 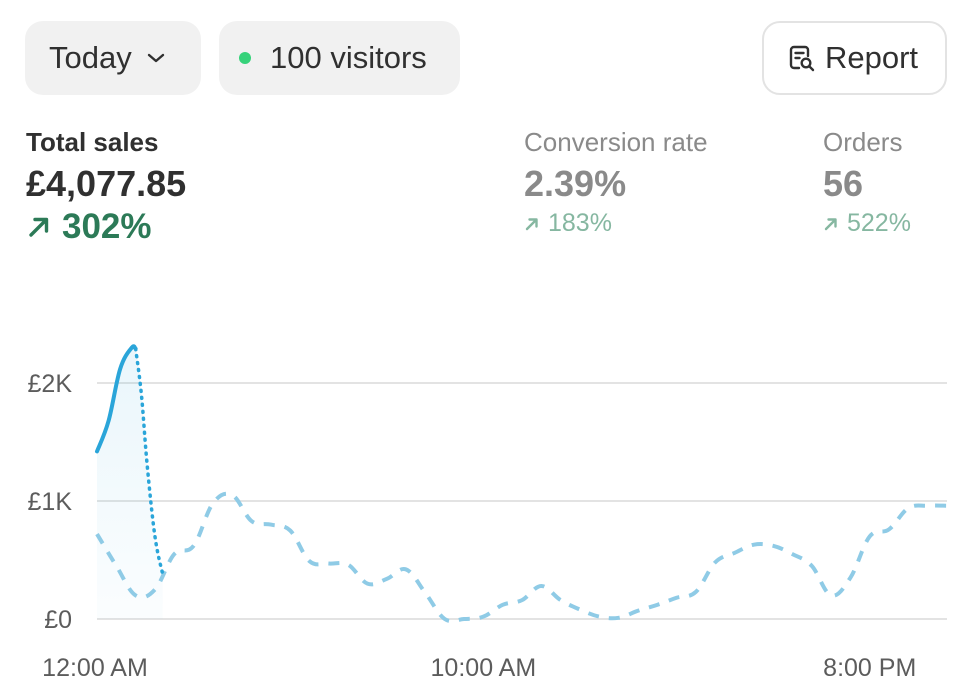 What do you see at coordinates (92, 142) in the screenshot?
I see `metric-label: Total sales` at bounding box center [92, 142].